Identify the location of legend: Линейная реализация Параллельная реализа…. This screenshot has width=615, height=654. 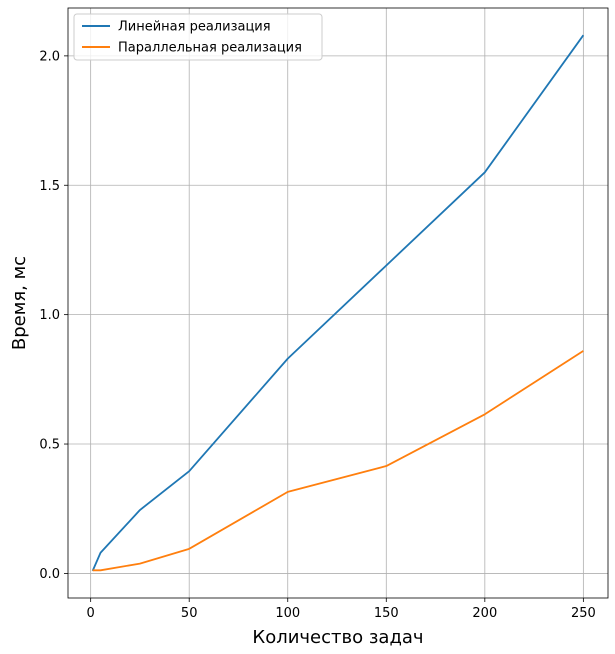
(198, 37).